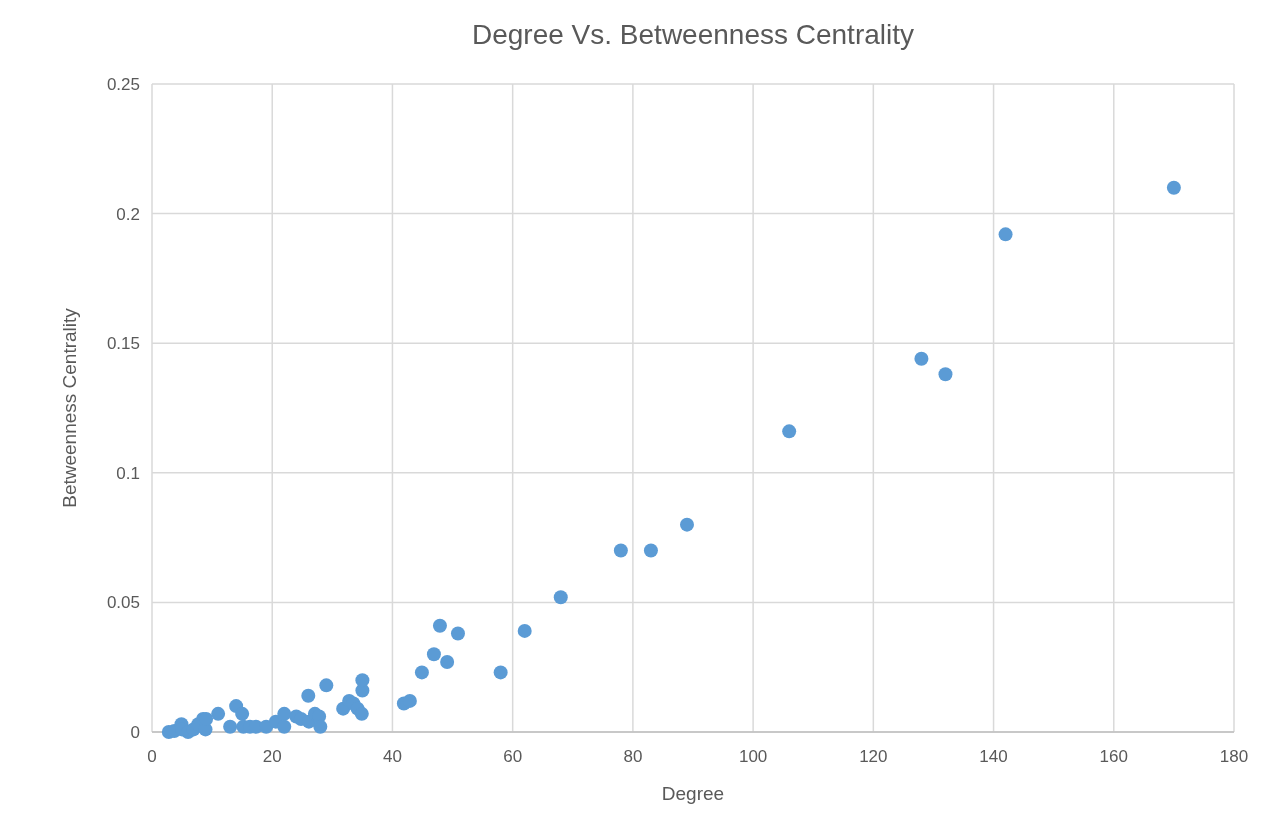 This screenshot has height=830, width=1275. What do you see at coordinates (128, 473) in the screenshot?
I see `y-tick-label: 0.1` at bounding box center [128, 473].